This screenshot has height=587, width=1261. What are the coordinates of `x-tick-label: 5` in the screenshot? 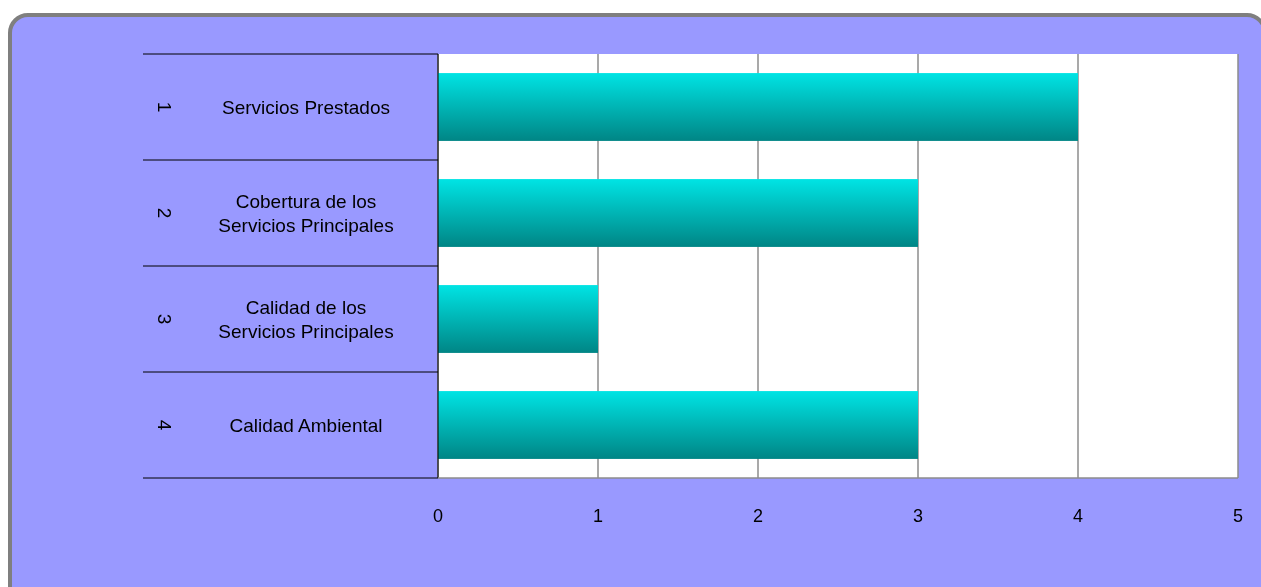 It's located at (1238, 516).